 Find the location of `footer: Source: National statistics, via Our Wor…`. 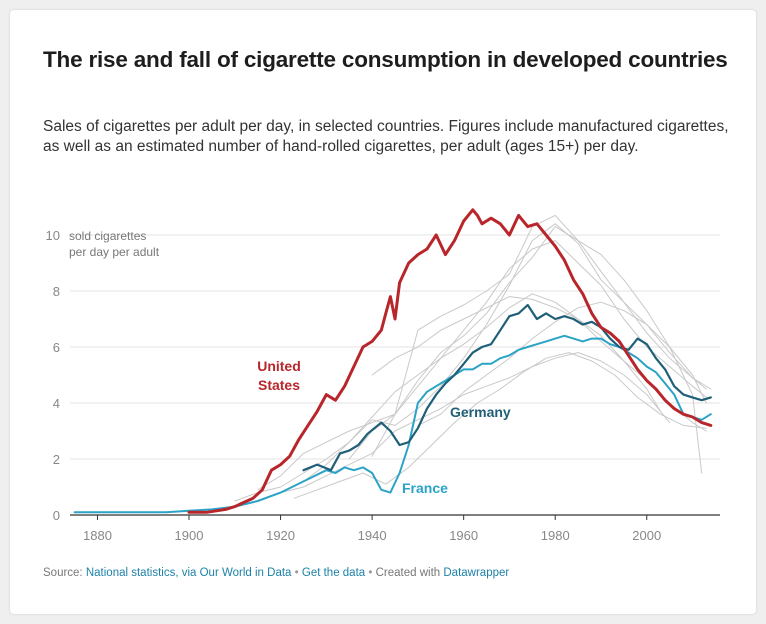

footer: Source: National statistics, via Our Wor… is located at coordinates (276, 573).